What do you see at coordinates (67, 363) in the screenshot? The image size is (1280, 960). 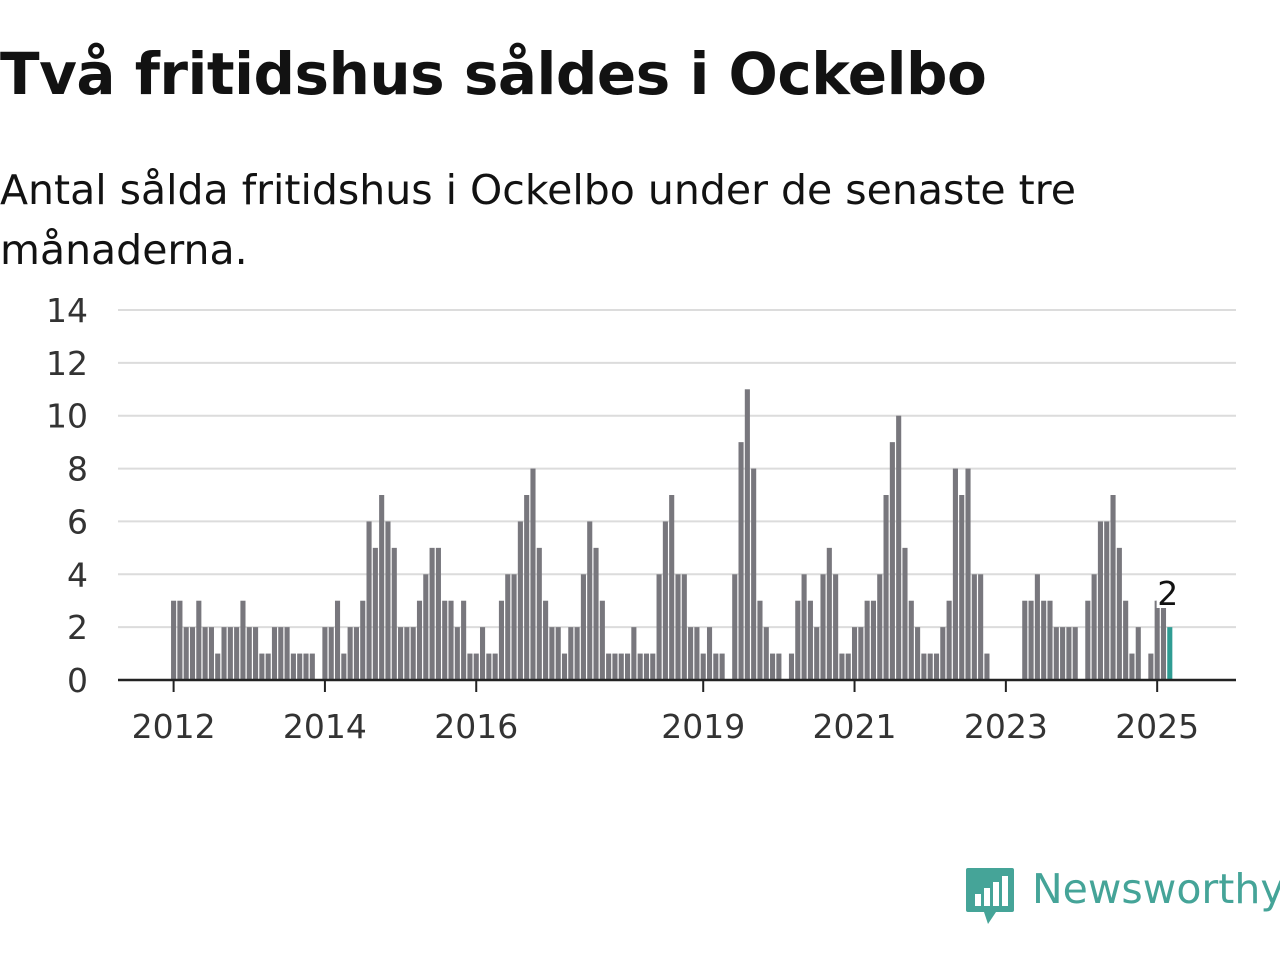 I see `y-tick-label: 12` at bounding box center [67, 363].